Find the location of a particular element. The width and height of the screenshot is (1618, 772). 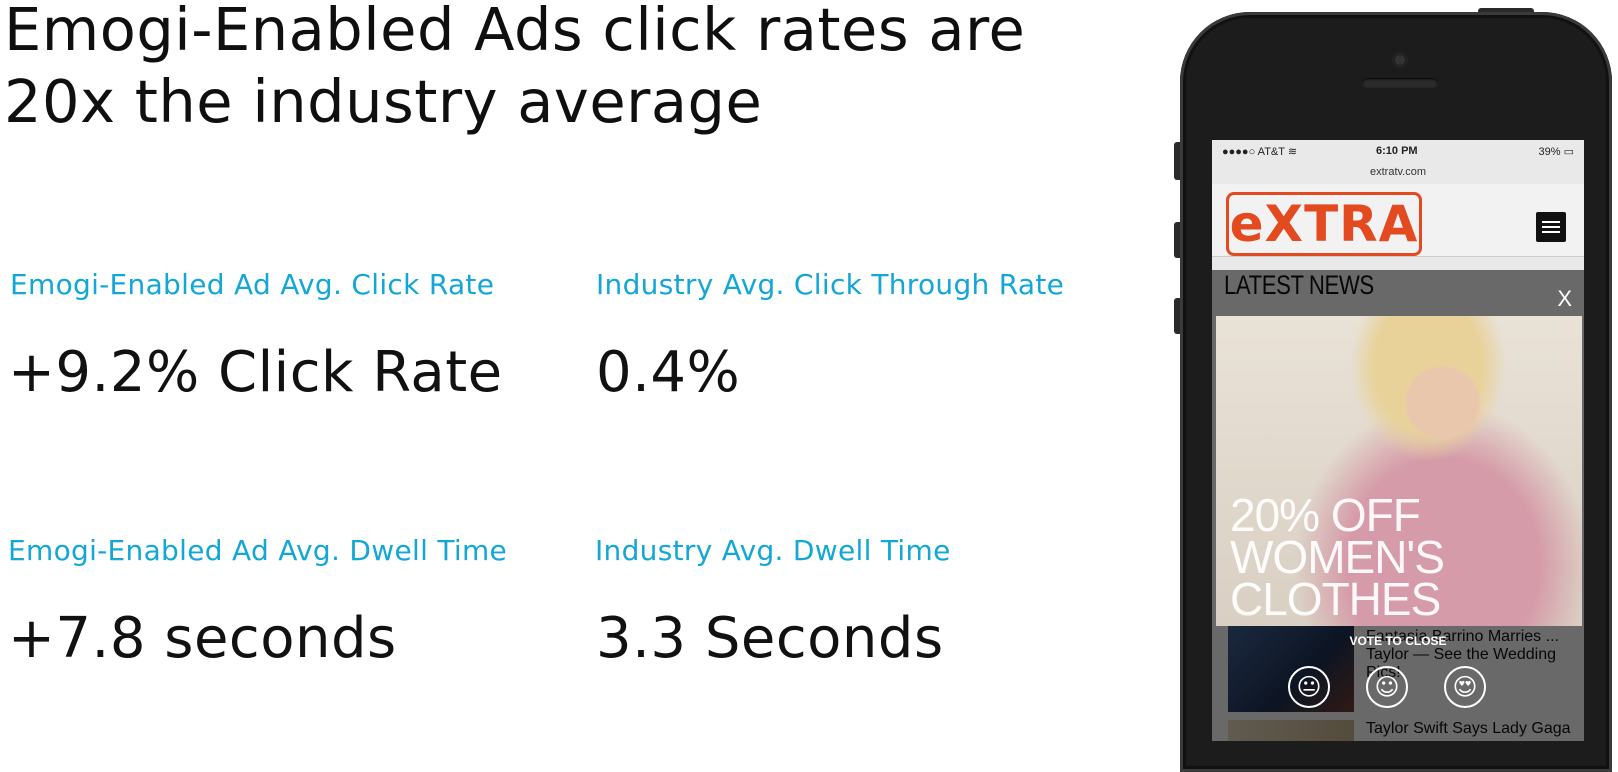

status-time: 6:10 PM is located at coordinates (1397, 151).